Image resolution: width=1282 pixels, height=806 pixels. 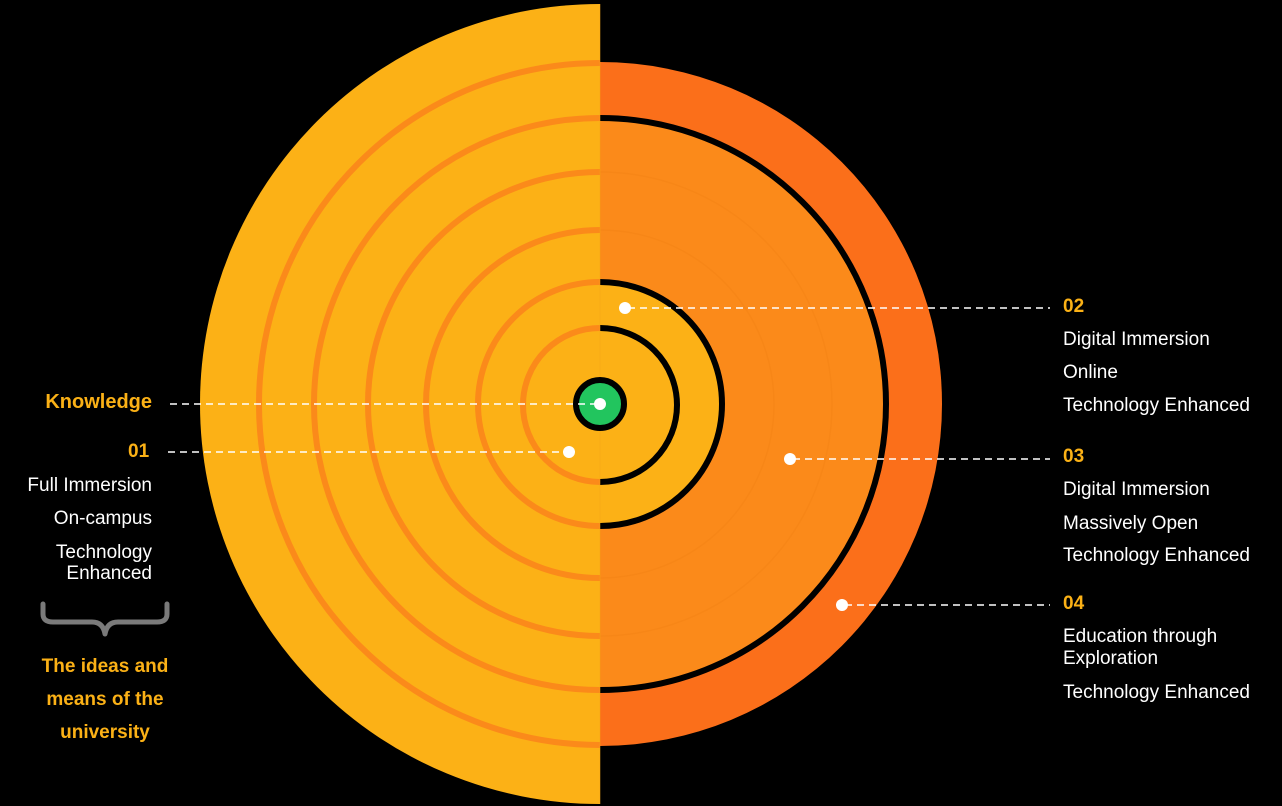 What do you see at coordinates (1131, 523) in the screenshot?
I see `section-03-item: Massively Open` at bounding box center [1131, 523].